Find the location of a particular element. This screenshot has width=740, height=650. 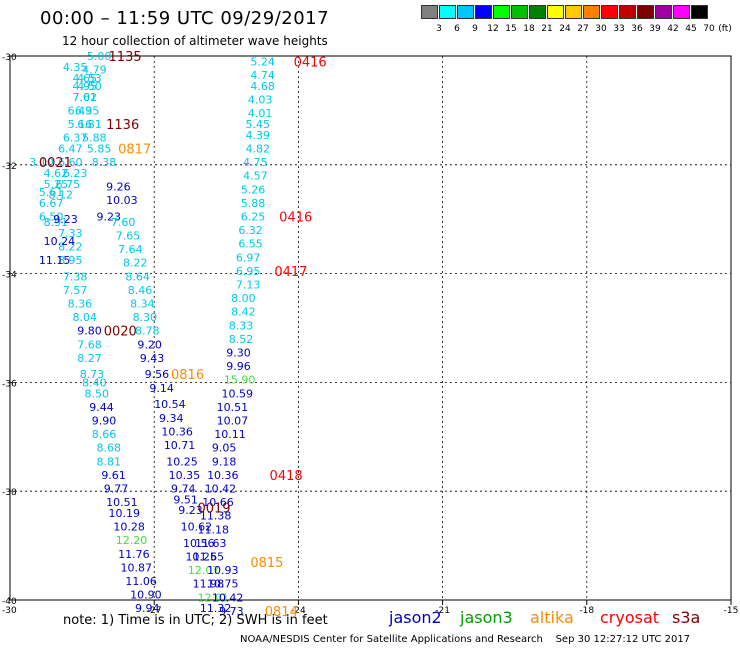

y-tick-label: -36 is located at coordinates (9, 384).